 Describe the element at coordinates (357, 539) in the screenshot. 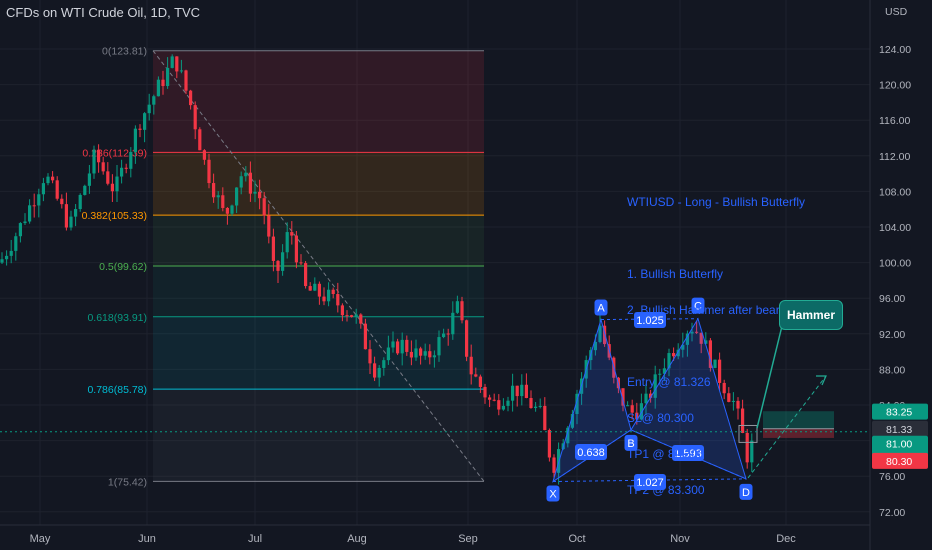

I see `time-tick-label: Aug` at that location.